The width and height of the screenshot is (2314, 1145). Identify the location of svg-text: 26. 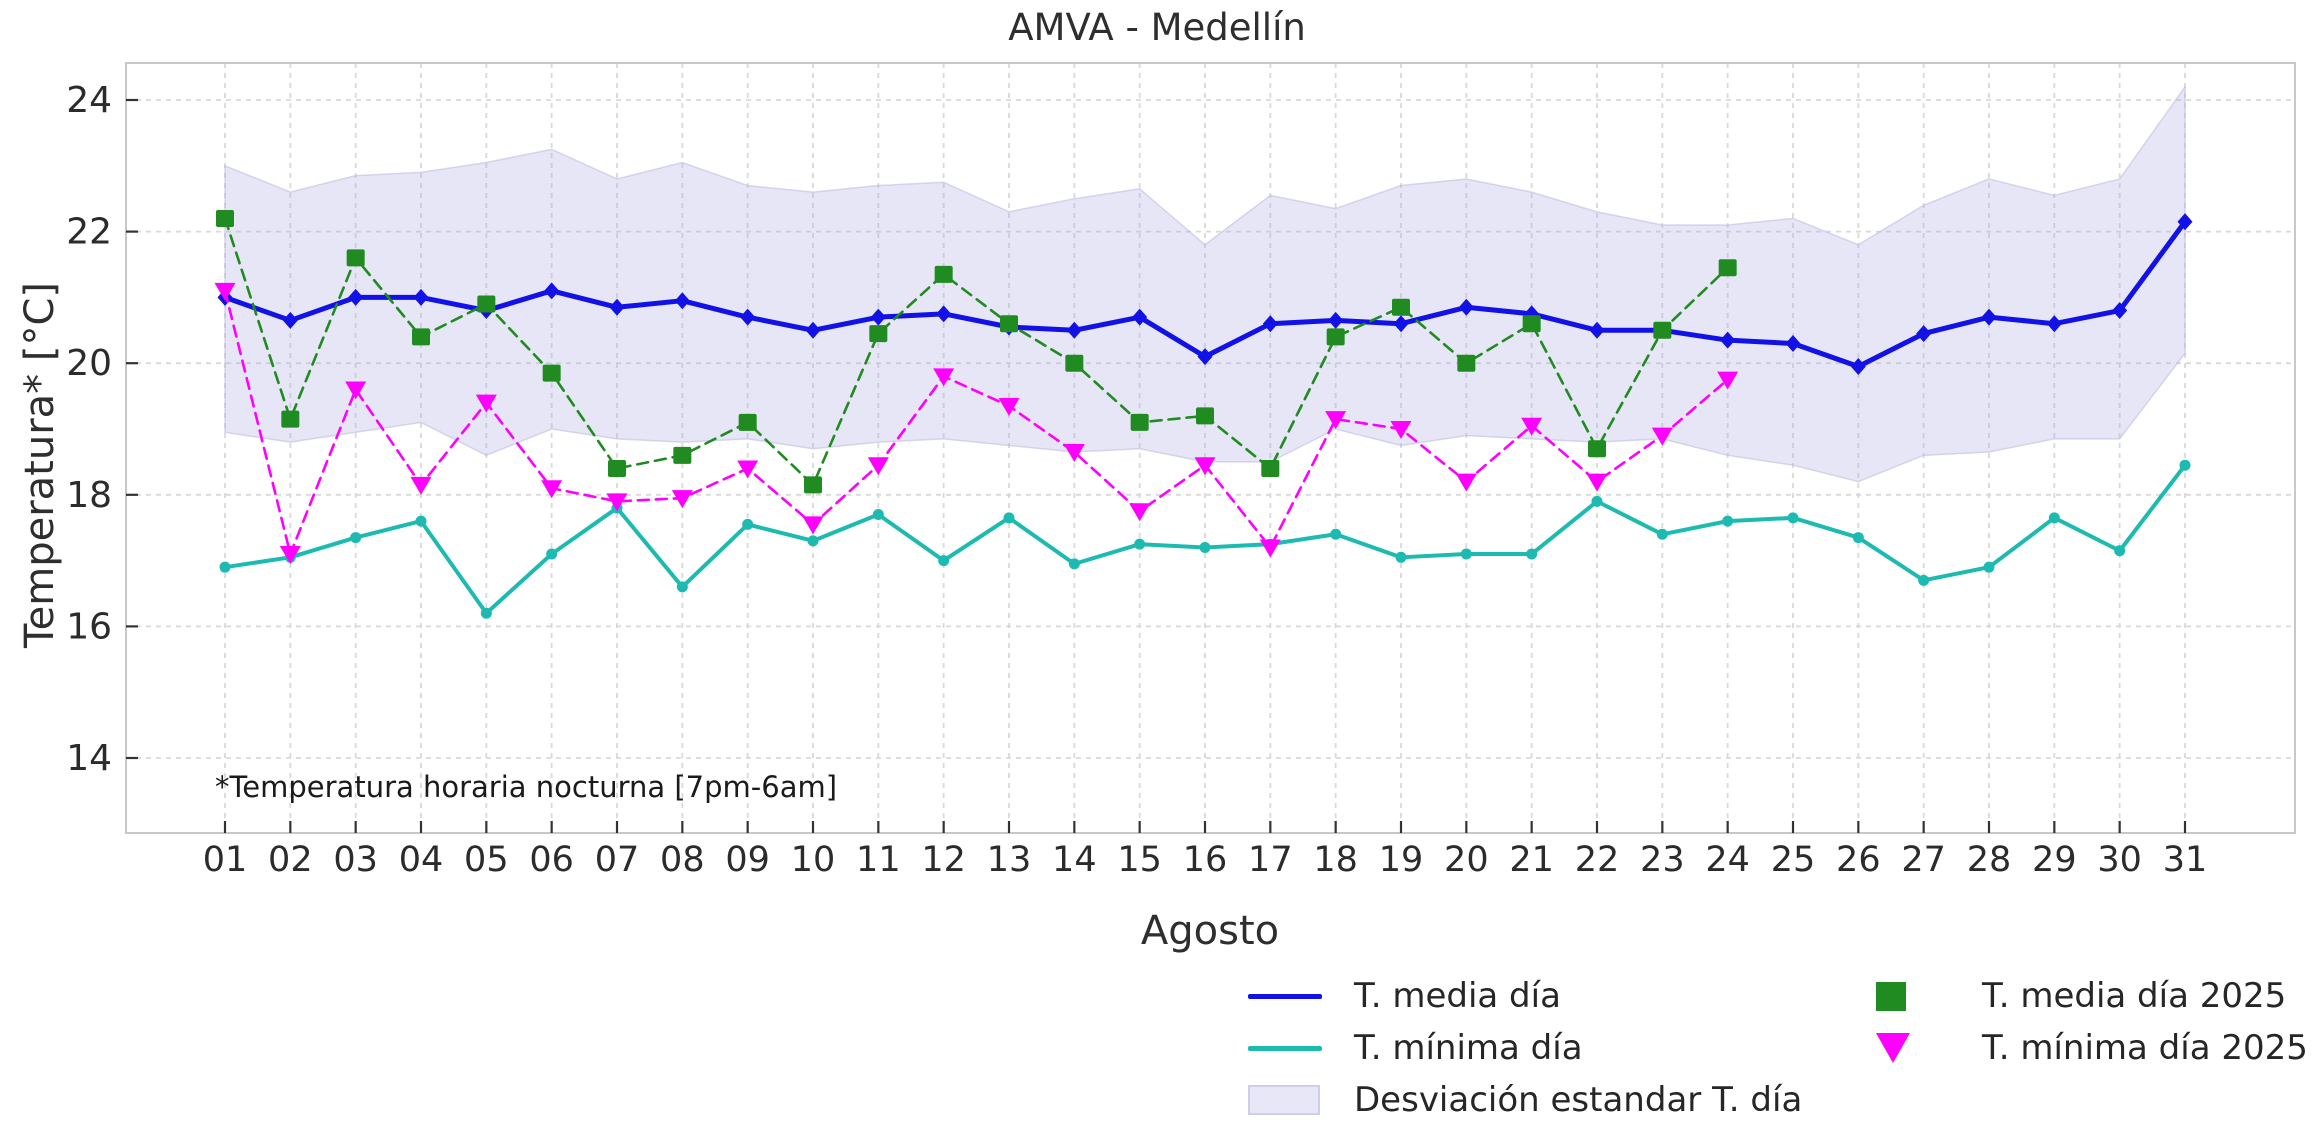
(1858, 860).